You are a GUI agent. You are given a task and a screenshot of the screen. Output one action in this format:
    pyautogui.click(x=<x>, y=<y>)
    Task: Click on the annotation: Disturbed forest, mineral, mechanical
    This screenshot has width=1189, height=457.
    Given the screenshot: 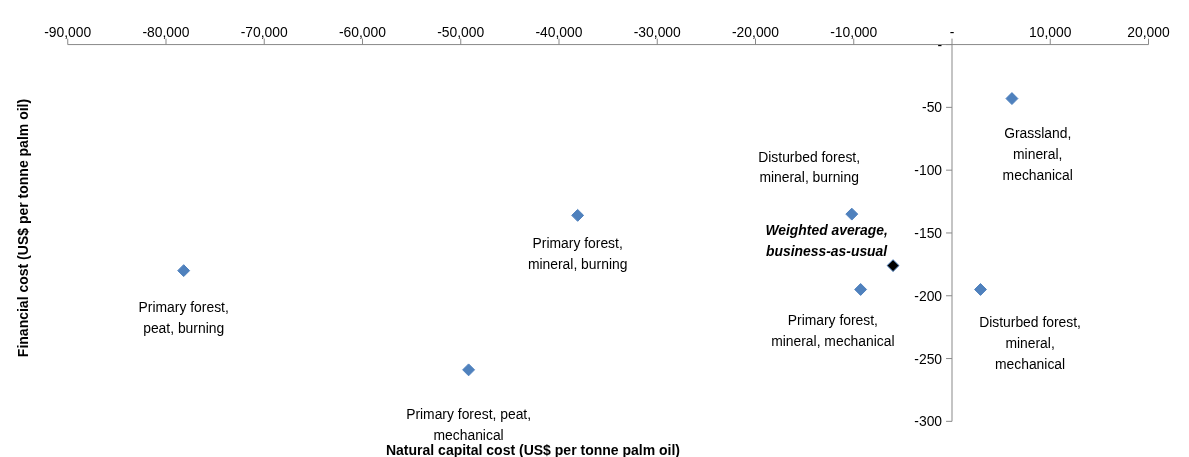 What is the action you would take?
    pyautogui.click(x=1029, y=343)
    